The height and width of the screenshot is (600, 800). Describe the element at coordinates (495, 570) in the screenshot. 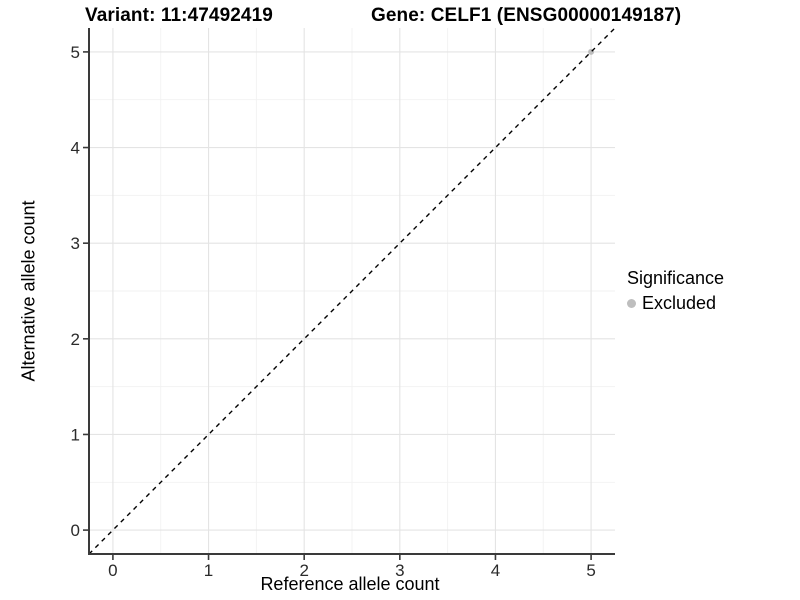

I see `x-tick-label: 4` at that location.